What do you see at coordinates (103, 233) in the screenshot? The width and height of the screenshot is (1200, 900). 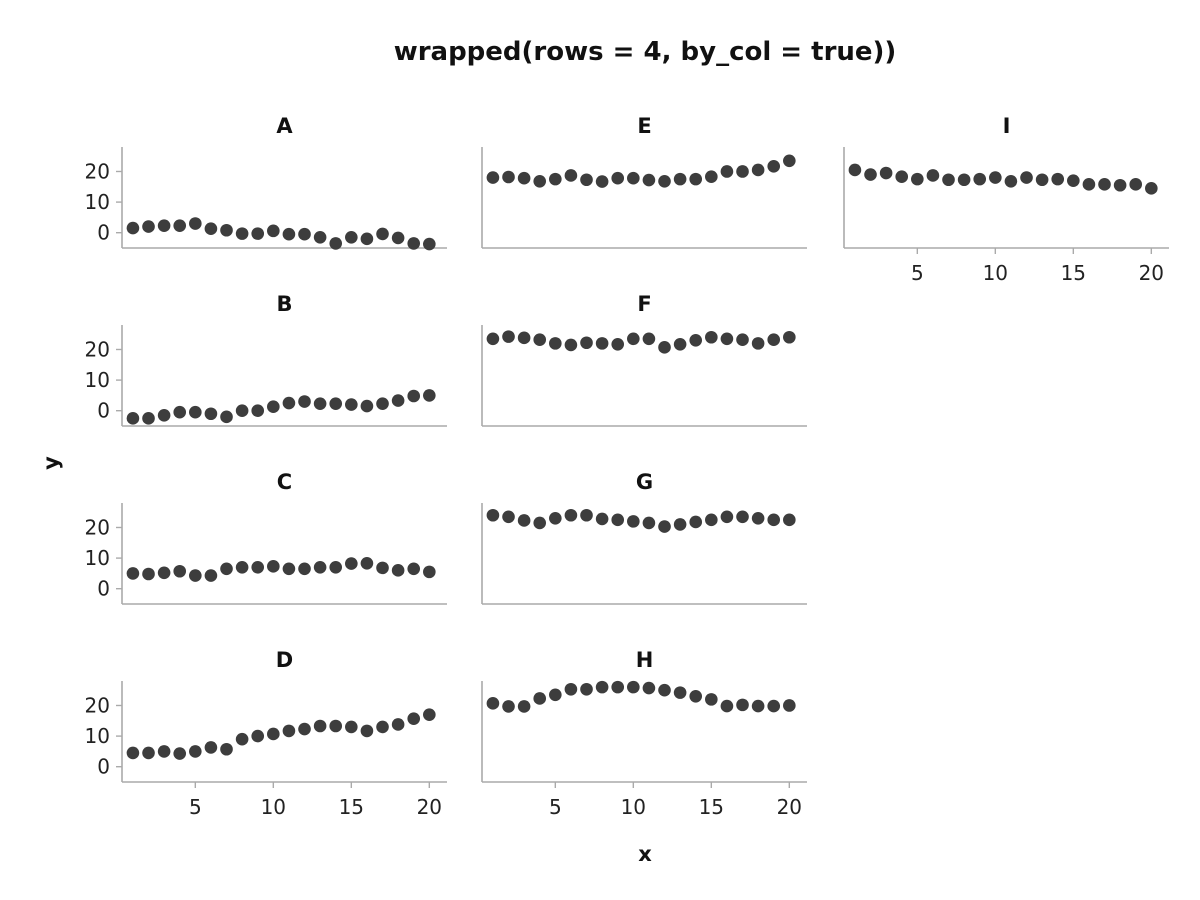 I see `y-tick-label: 0` at bounding box center [103, 233].